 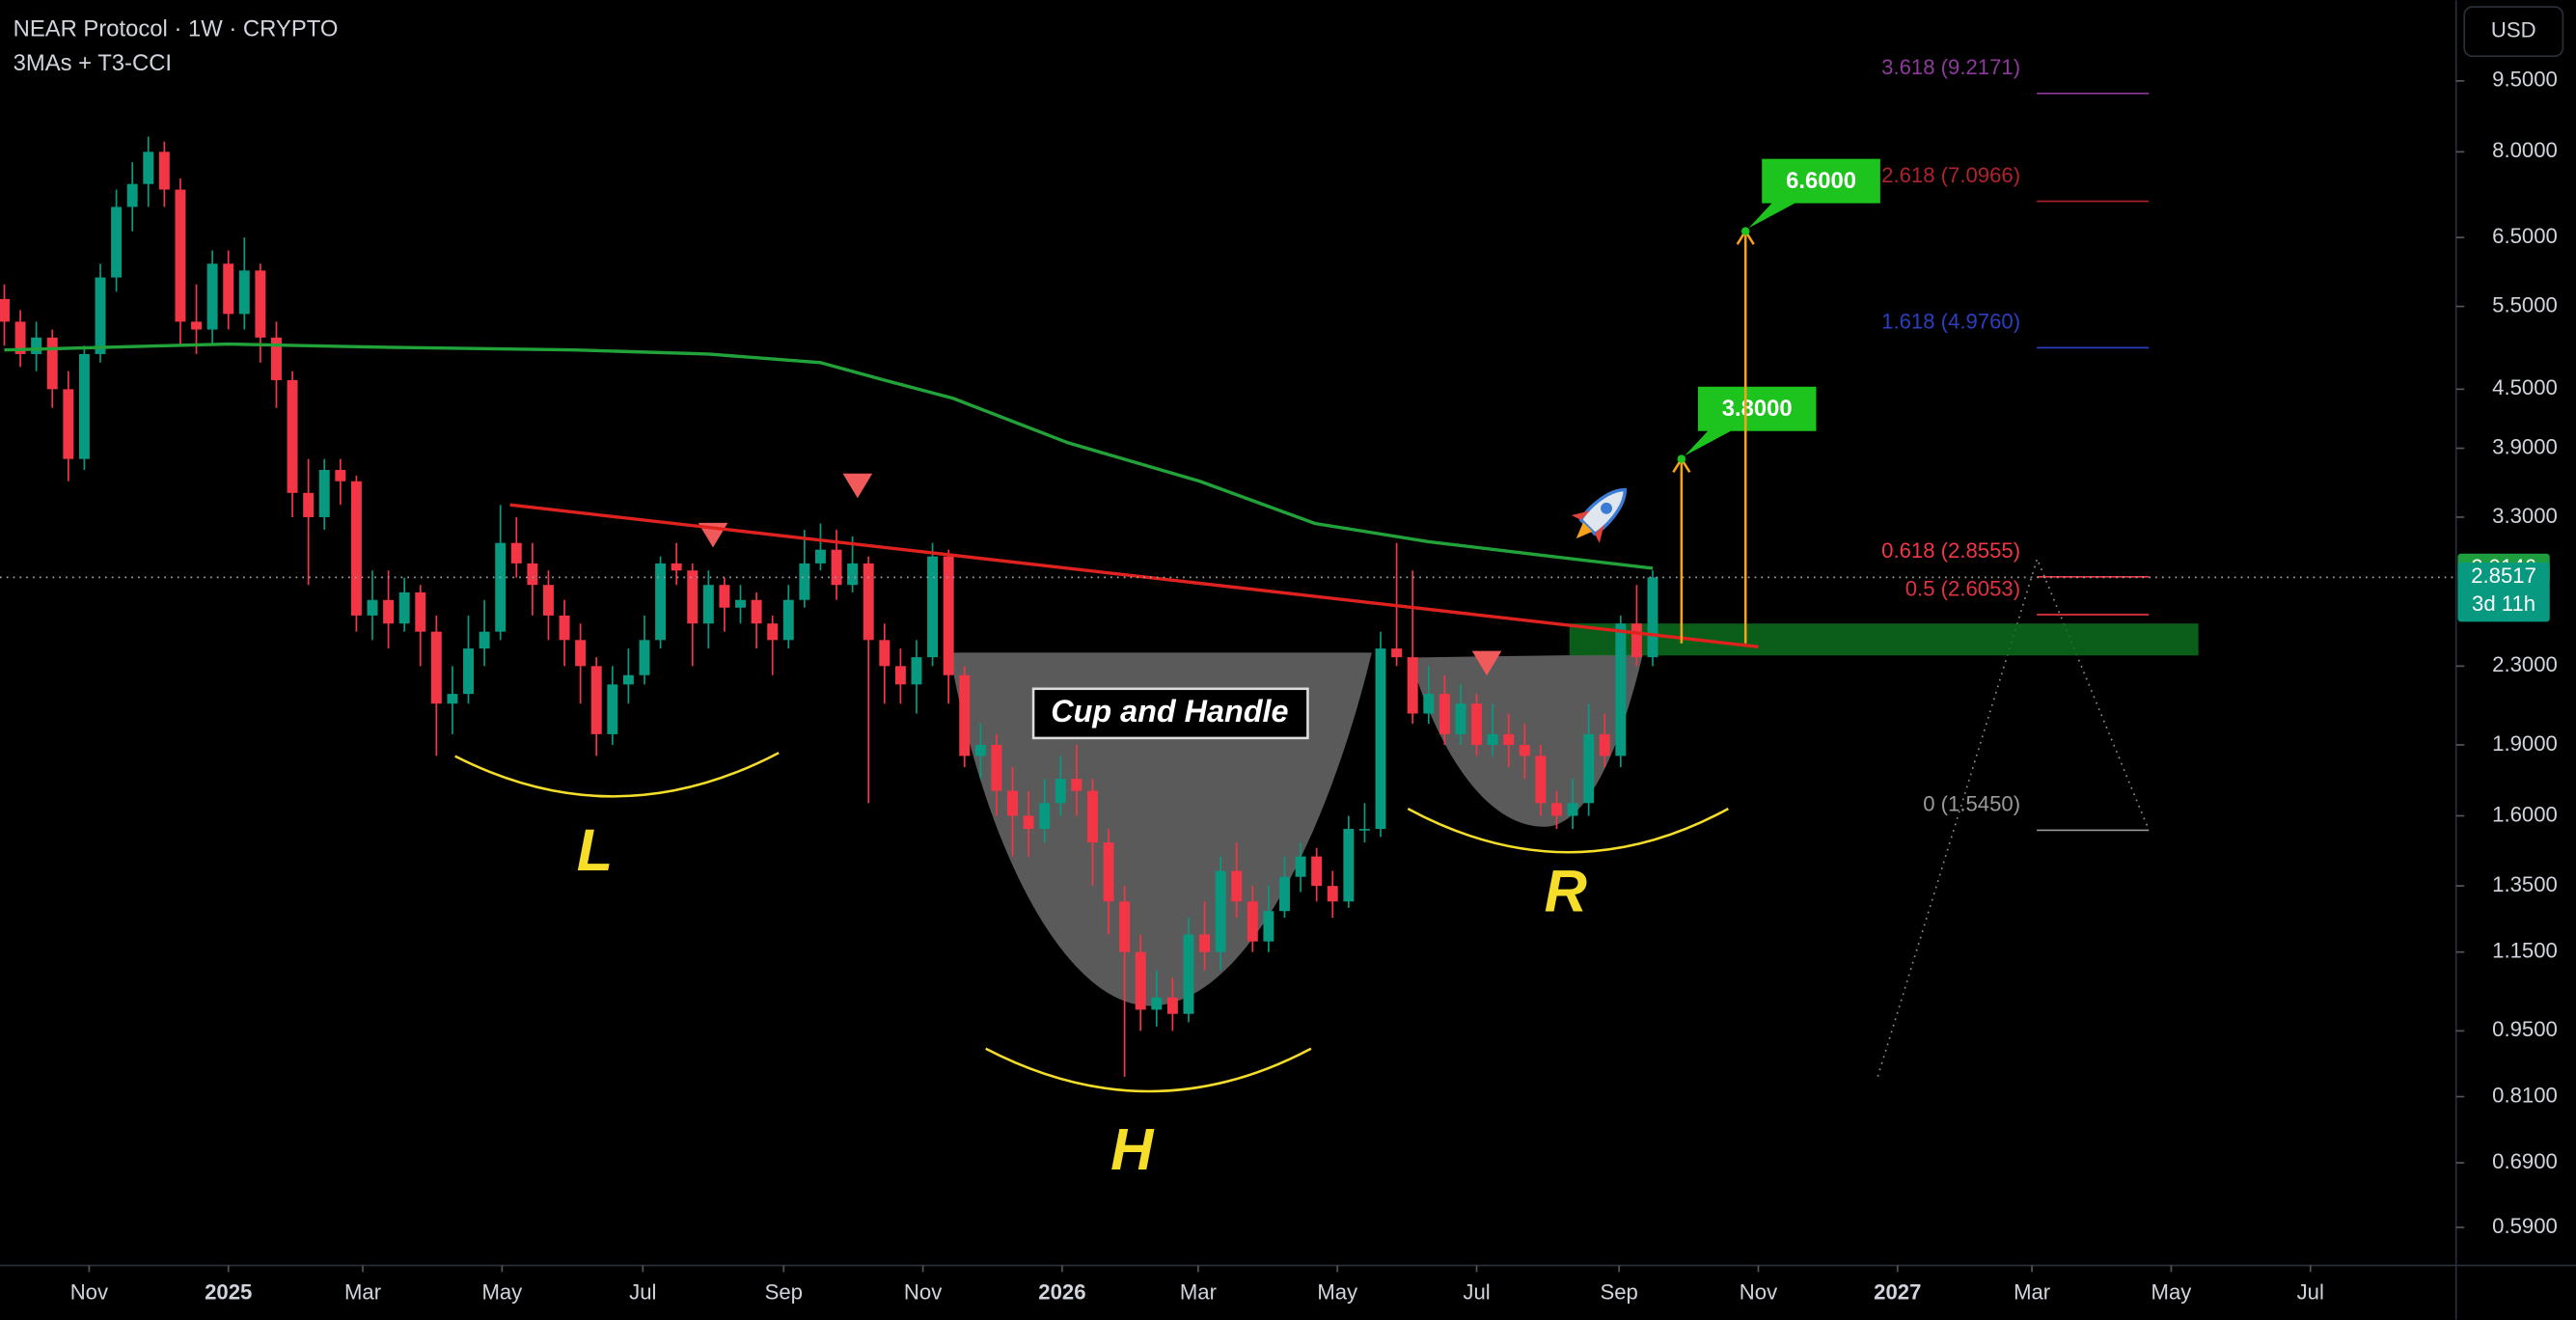 I want to click on y-tick-label: 3.9000, so click(x=2525, y=446).